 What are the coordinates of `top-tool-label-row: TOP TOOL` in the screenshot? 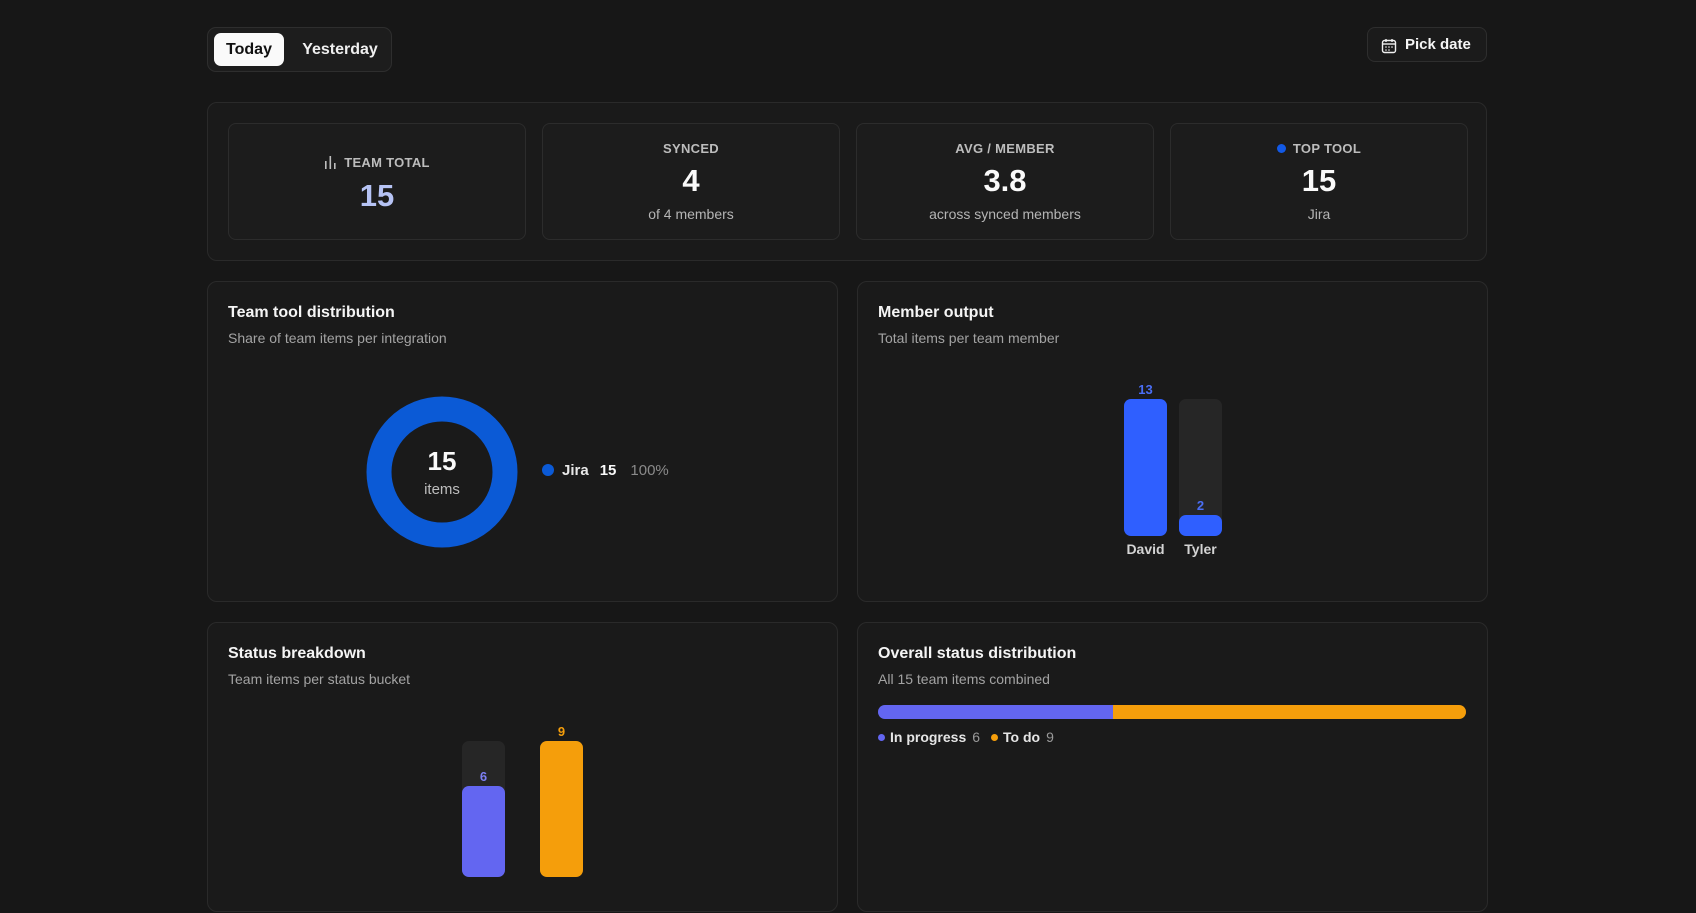 It's located at (1319, 148).